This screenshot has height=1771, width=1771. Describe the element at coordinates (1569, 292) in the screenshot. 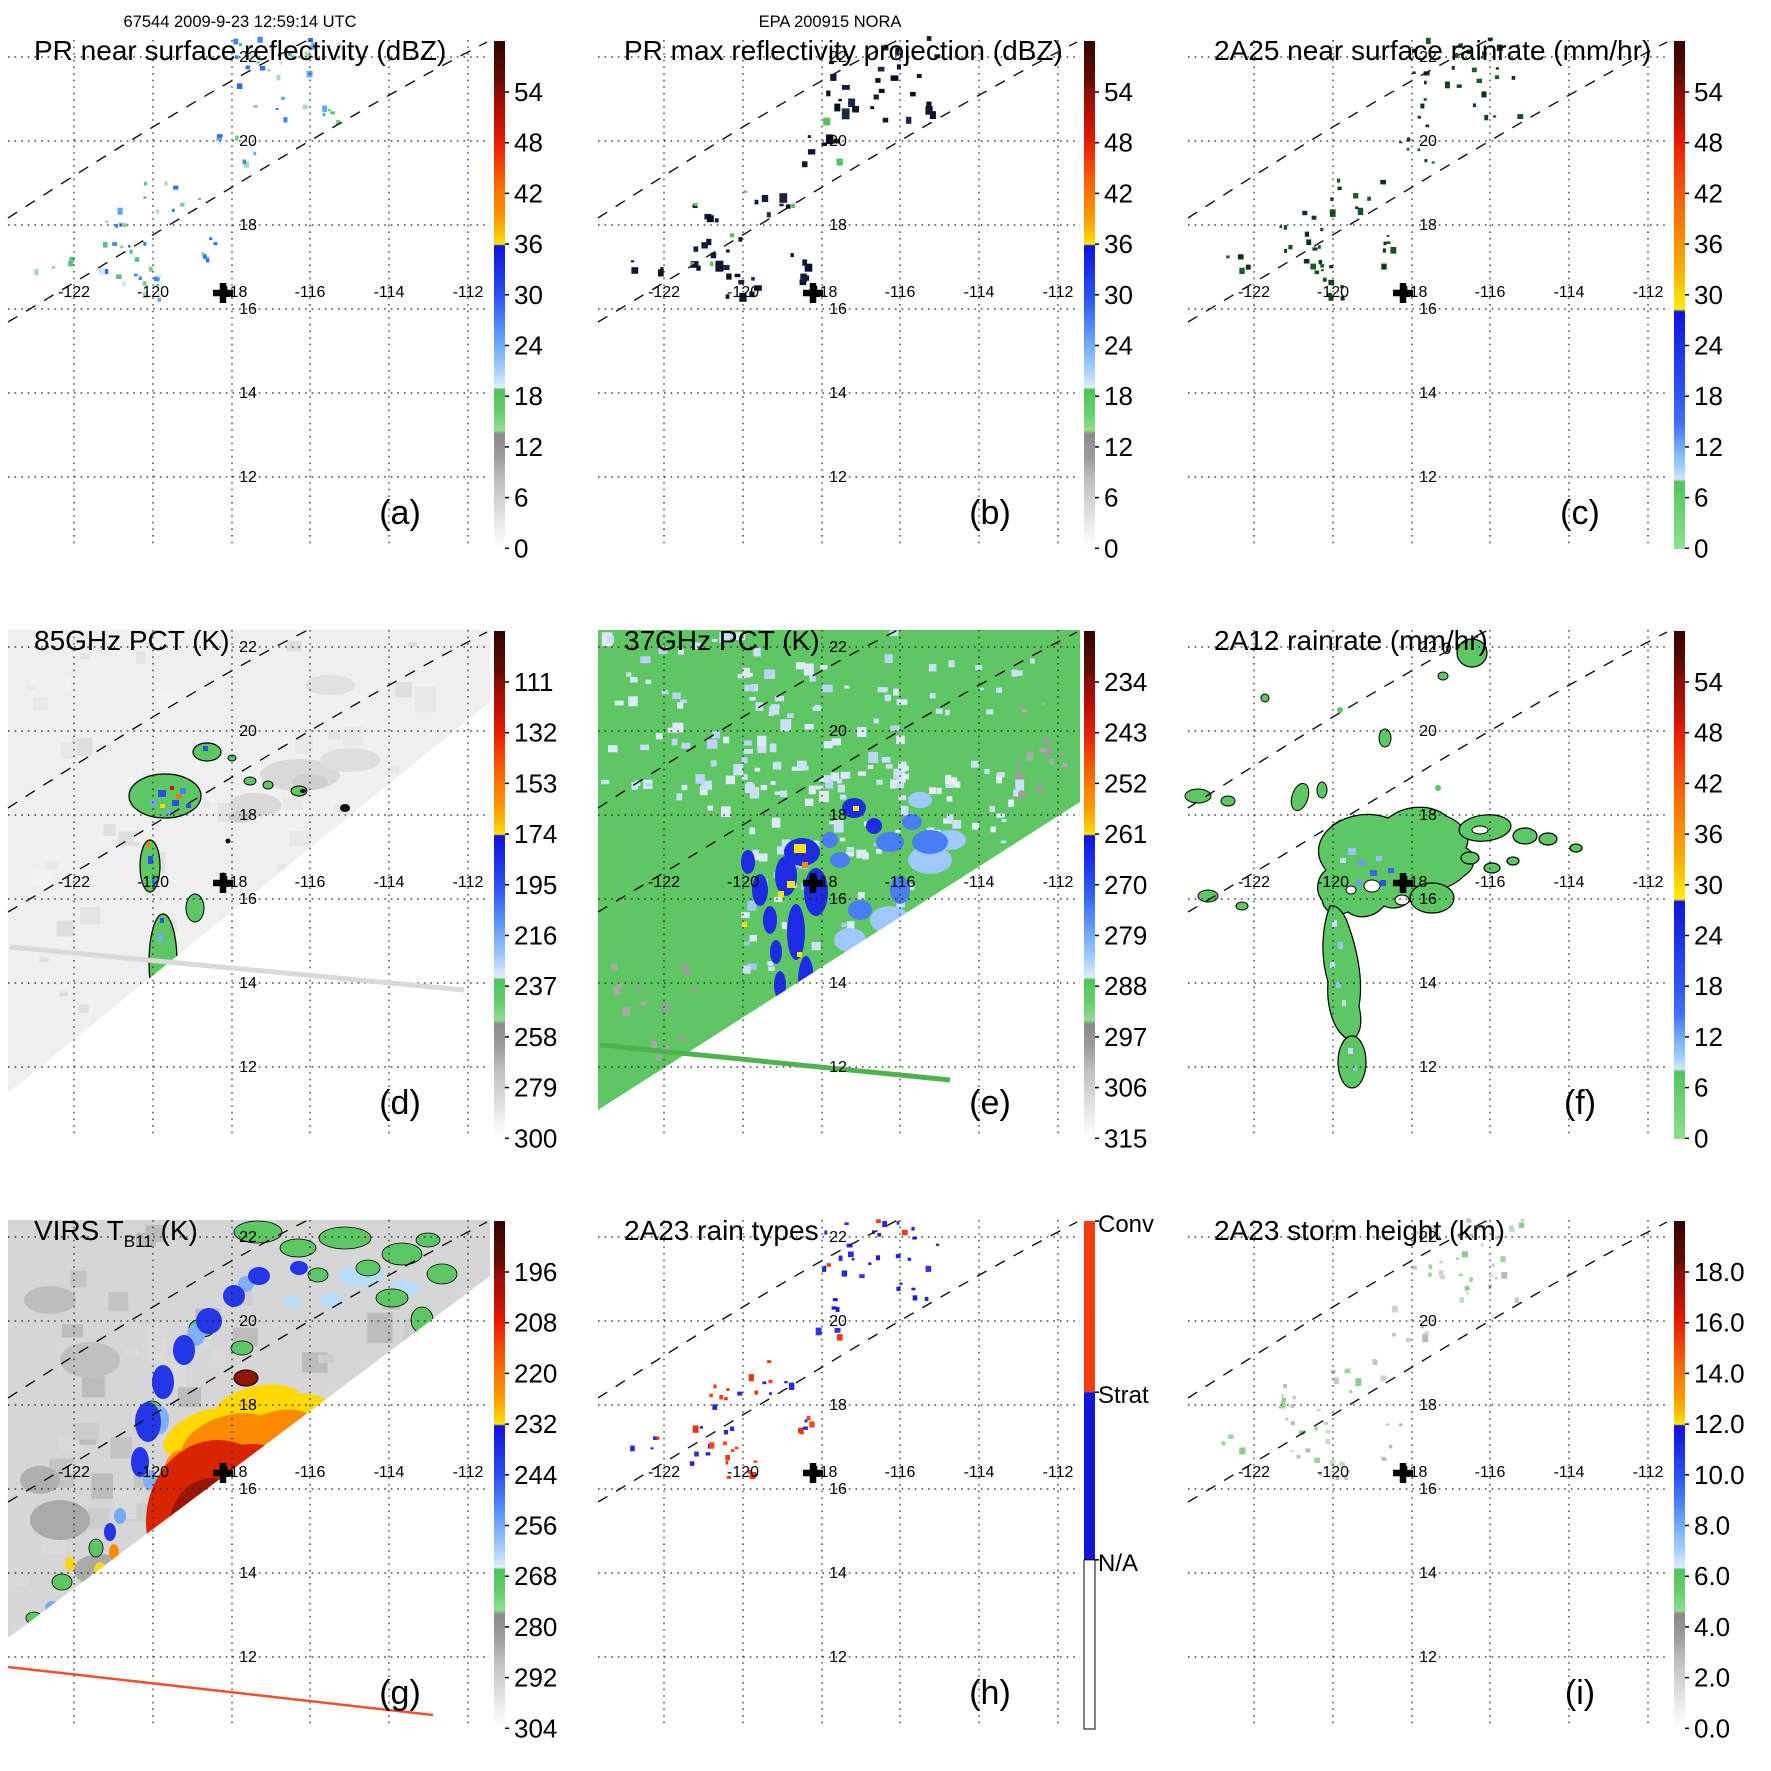

I see `lon-label: -114` at that location.